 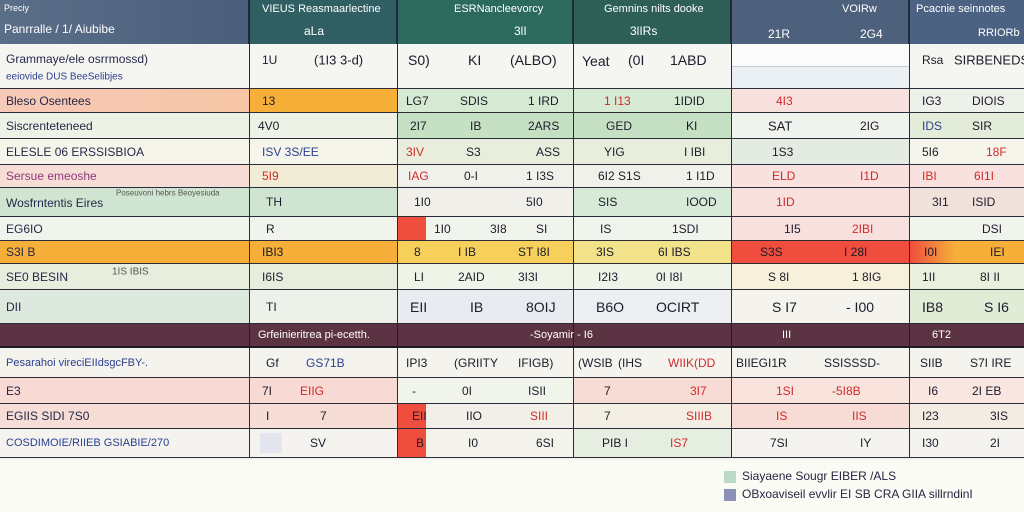 What do you see at coordinates (821, 362) in the screenshot?
I see `cell: BIIEGI1R SSISSSD-` at bounding box center [821, 362].